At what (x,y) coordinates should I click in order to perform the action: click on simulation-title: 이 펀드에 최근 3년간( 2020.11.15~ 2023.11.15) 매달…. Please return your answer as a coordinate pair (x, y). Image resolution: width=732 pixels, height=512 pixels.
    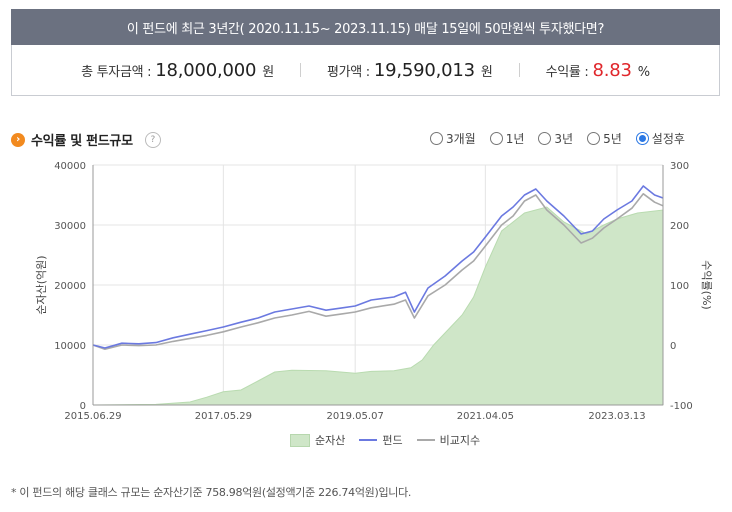
    Looking at the image, I should click on (365, 29).